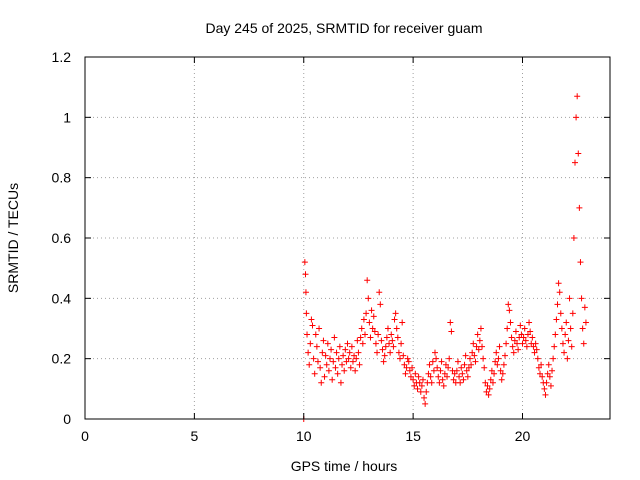 This screenshot has width=640, height=480. I want to click on y-tick-label: 0.4, so click(62, 298).